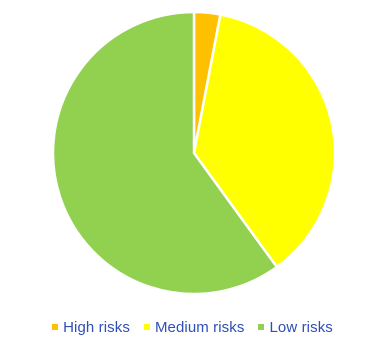  I want to click on legend-item-medium-risks: Medium risks, so click(194, 327).